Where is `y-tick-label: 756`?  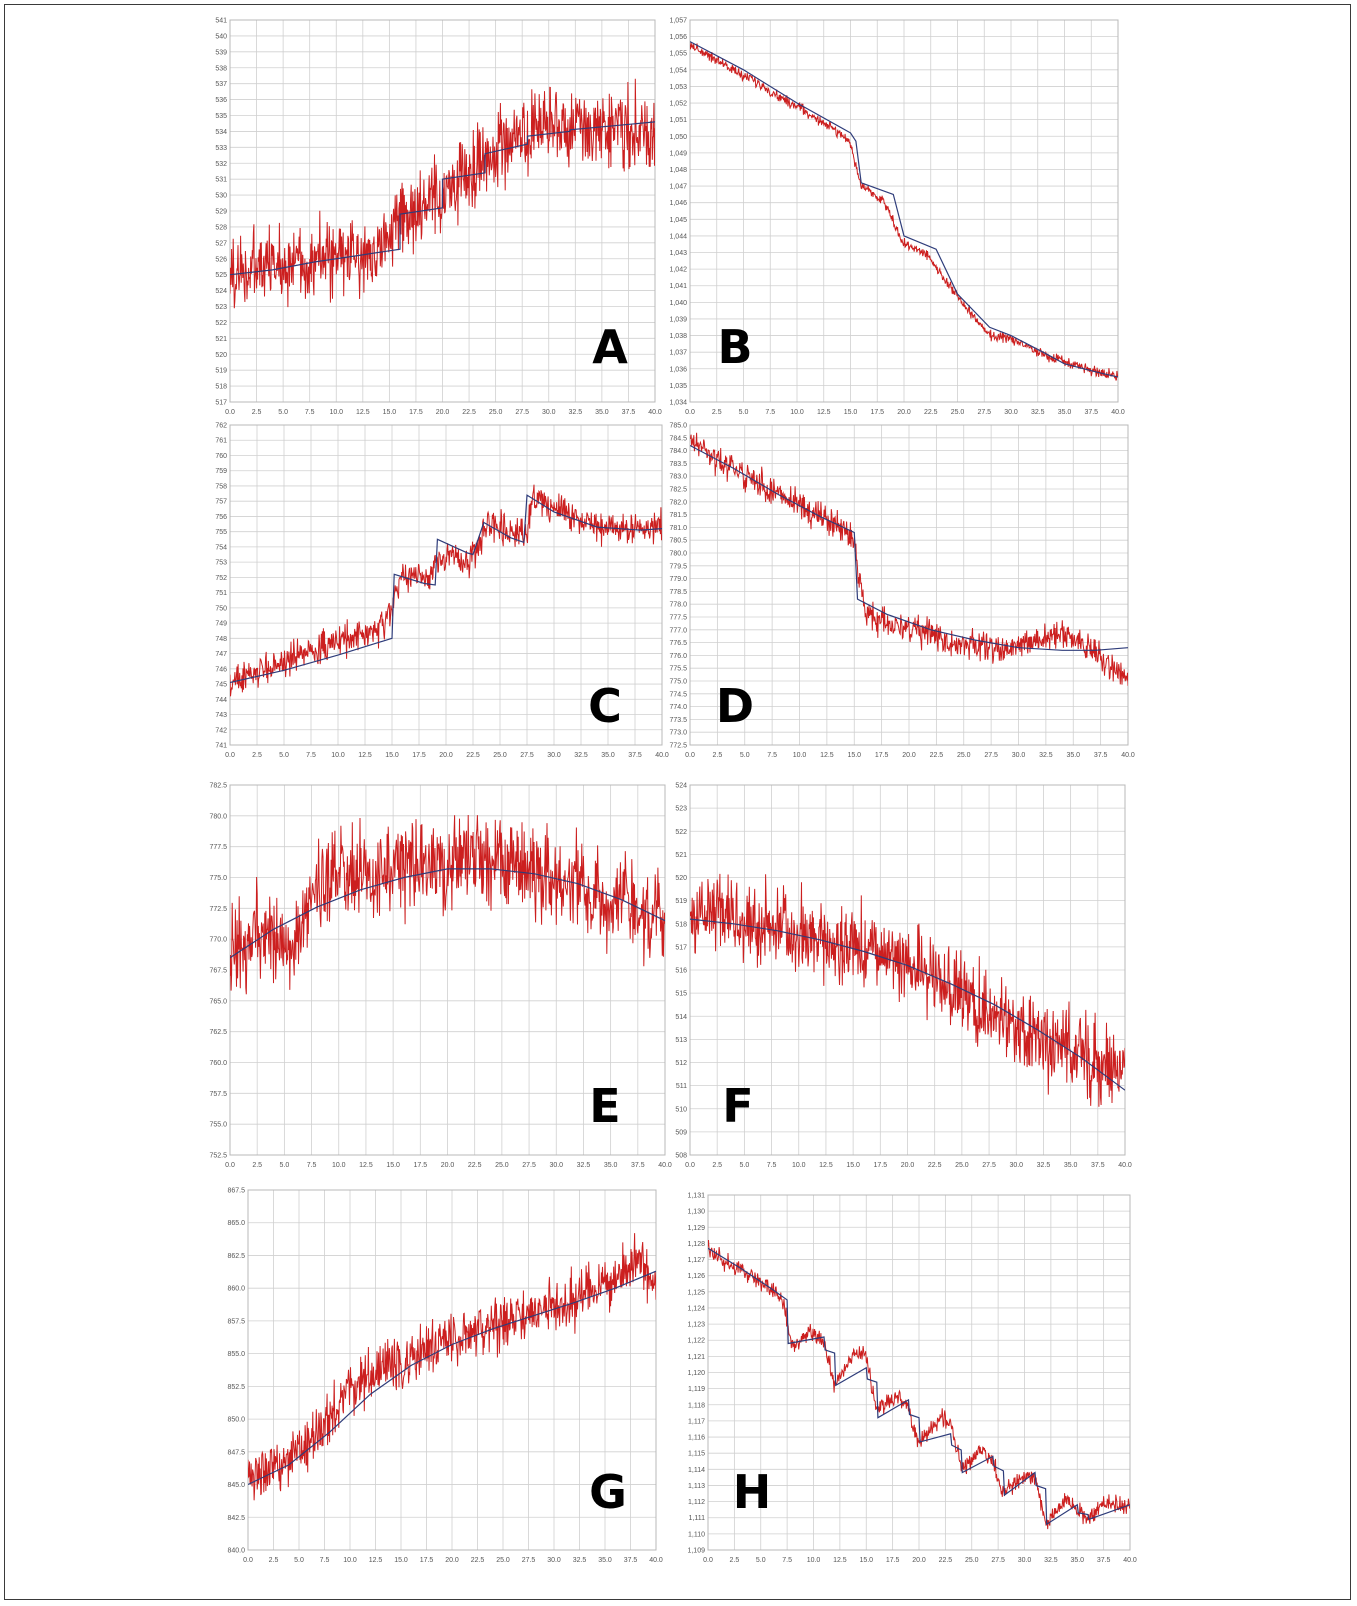
y-tick-label: 756 is located at coordinates (221, 517).